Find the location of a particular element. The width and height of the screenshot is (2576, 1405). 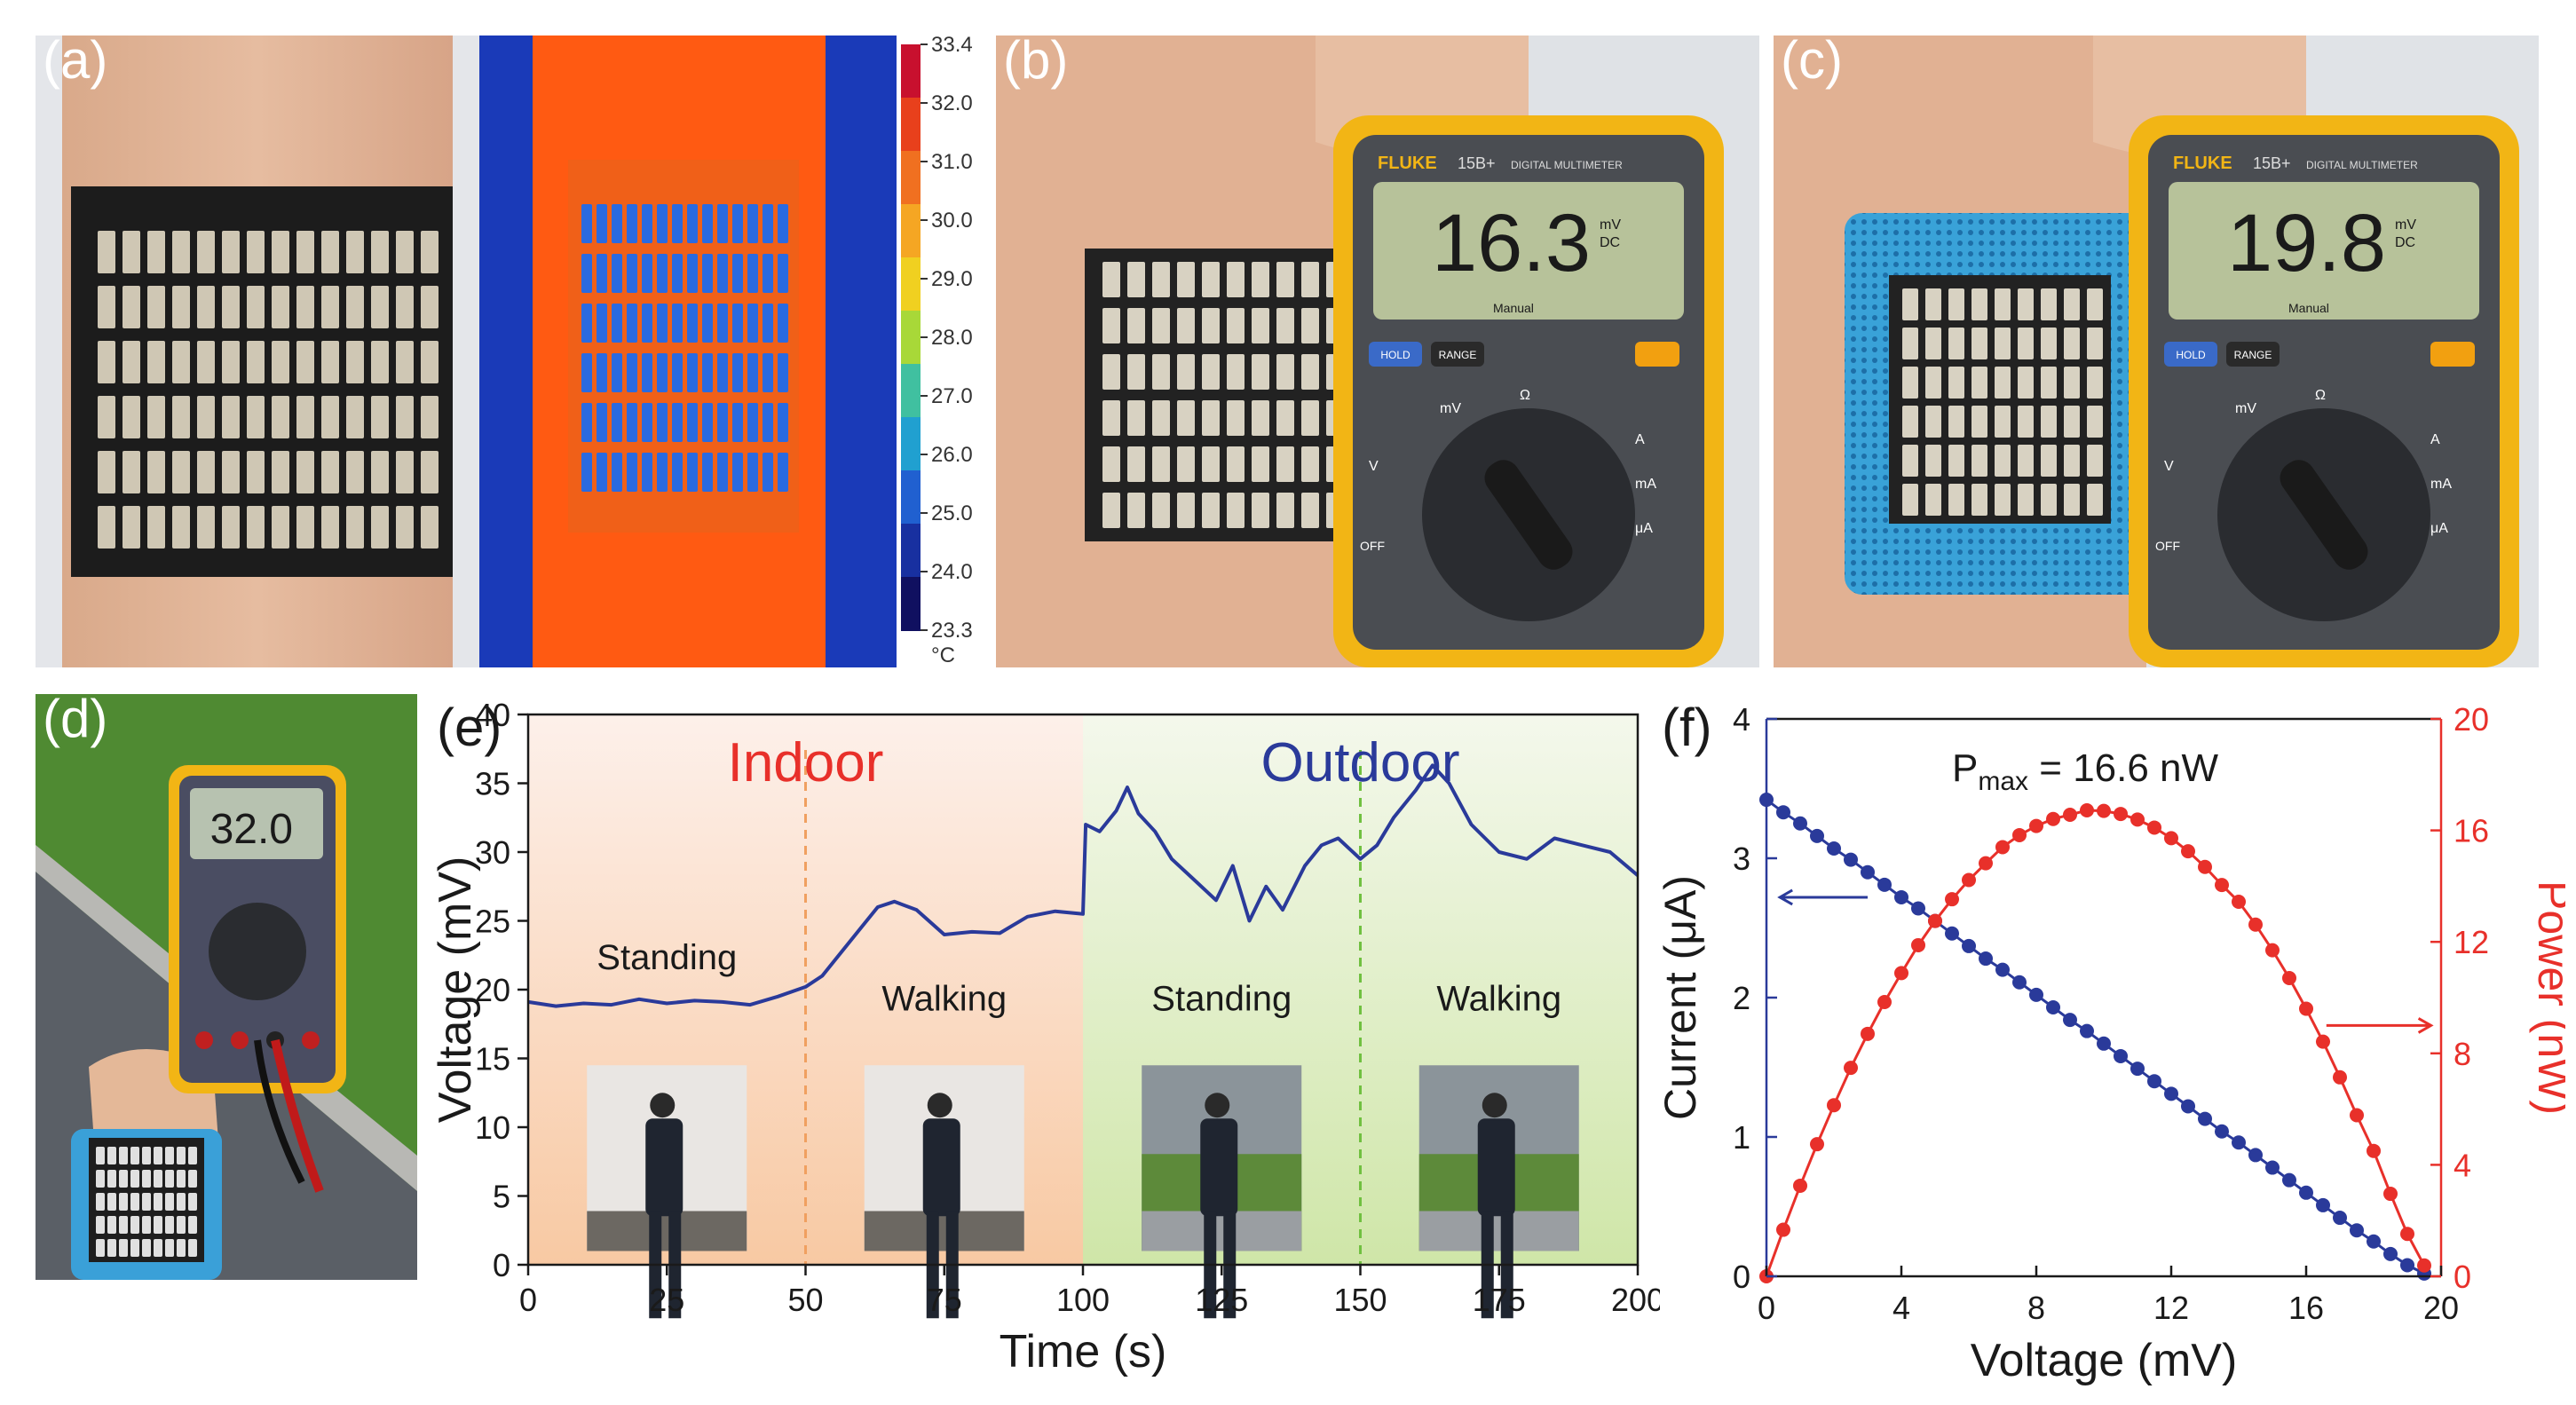

teg-array is located at coordinates (146, 1202).